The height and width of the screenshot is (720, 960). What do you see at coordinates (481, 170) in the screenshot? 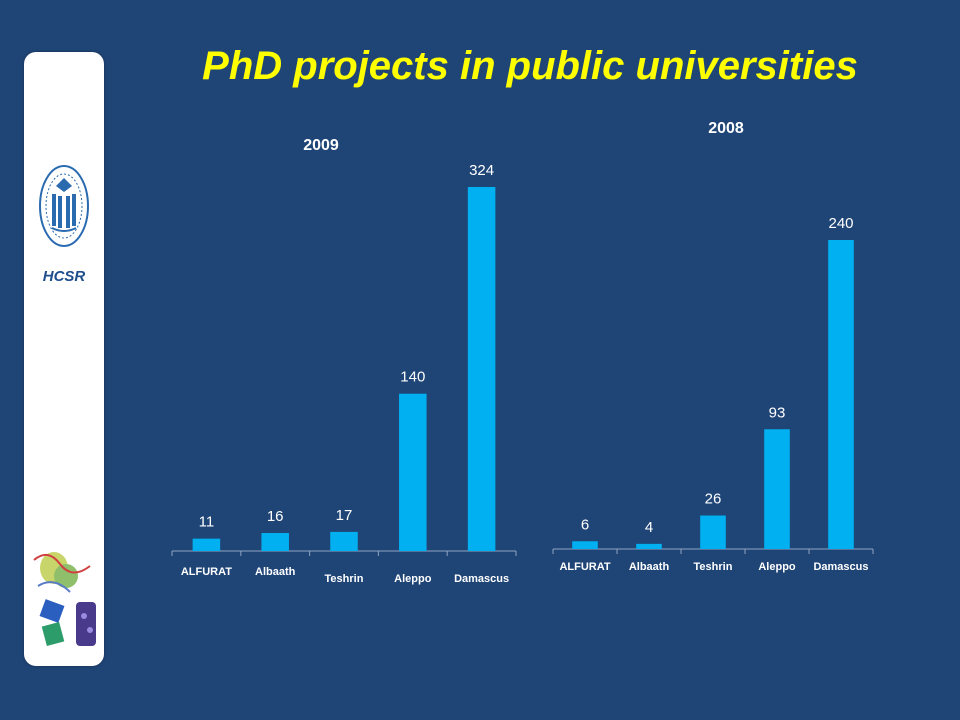
I see `data-label: 324` at bounding box center [481, 170].